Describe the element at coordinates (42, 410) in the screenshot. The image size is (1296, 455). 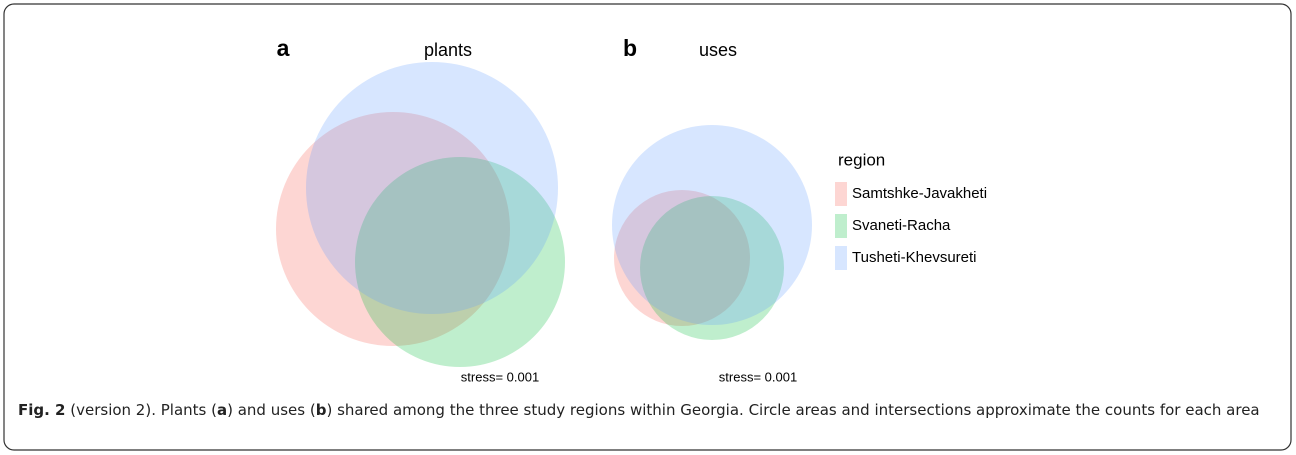
I see `caption-label: Fig. 2` at that location.